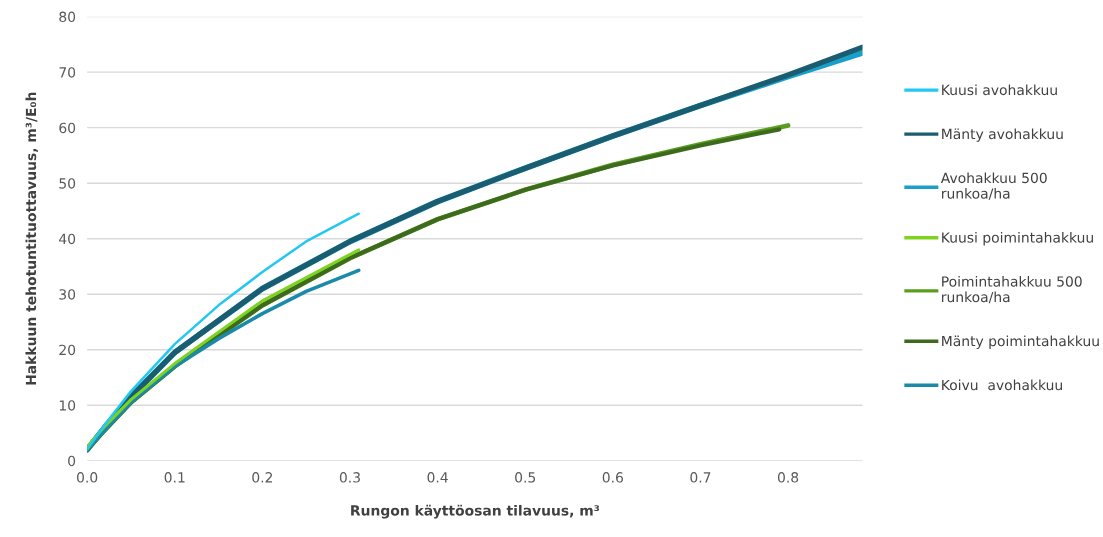 The height and width of the screenshot is (537, 1103). What do you see at coordinates (67, 72) in the screenshot?
I see `y-tick-label: 70` at bounding box center [67, 72].